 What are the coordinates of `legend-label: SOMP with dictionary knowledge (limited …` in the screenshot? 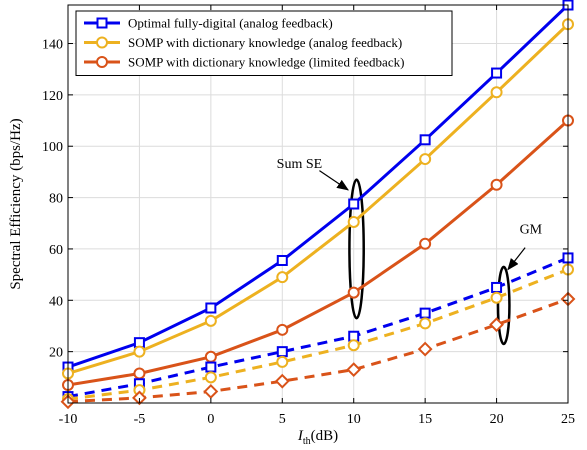 It's located at (266, 62).